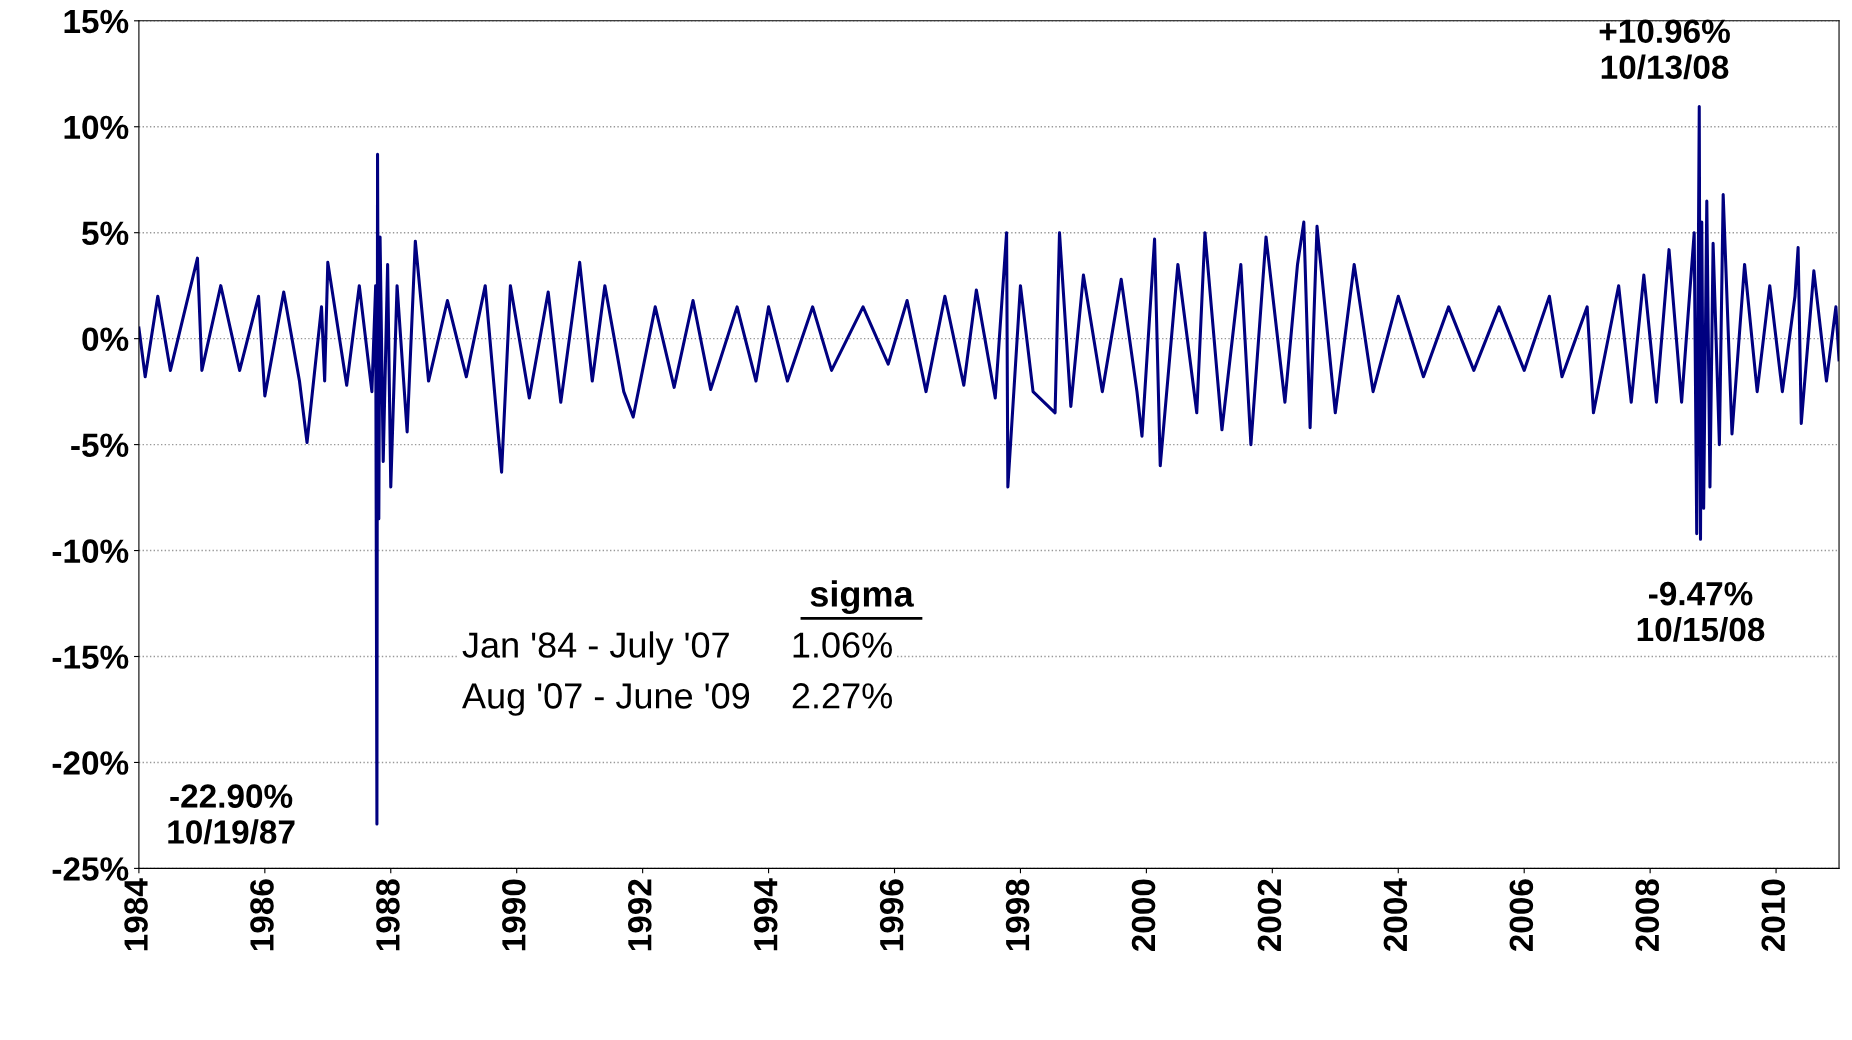  I want to click on y-tick-label: 5%, so click(105, 233).